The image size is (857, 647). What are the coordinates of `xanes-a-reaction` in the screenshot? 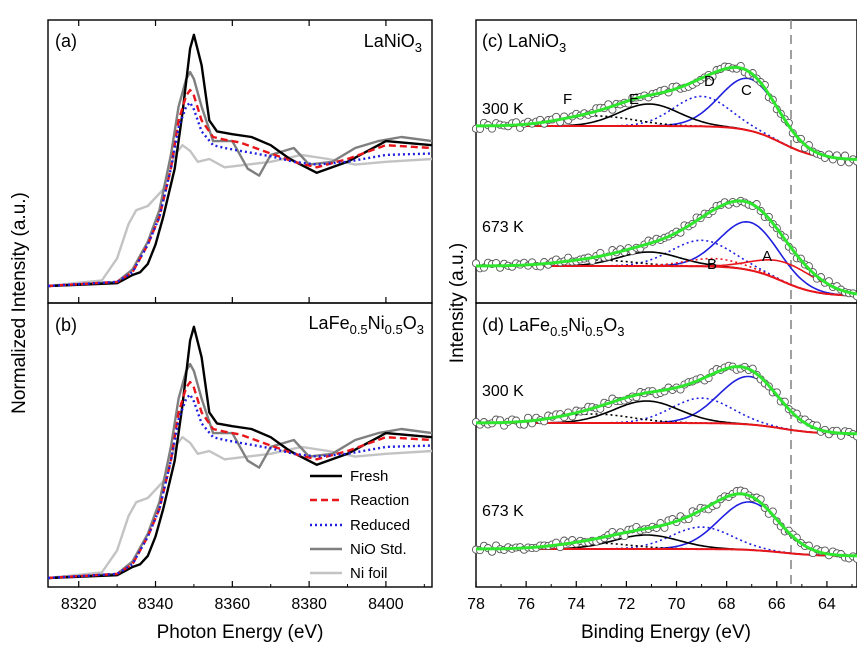 It's located at (240, 188).